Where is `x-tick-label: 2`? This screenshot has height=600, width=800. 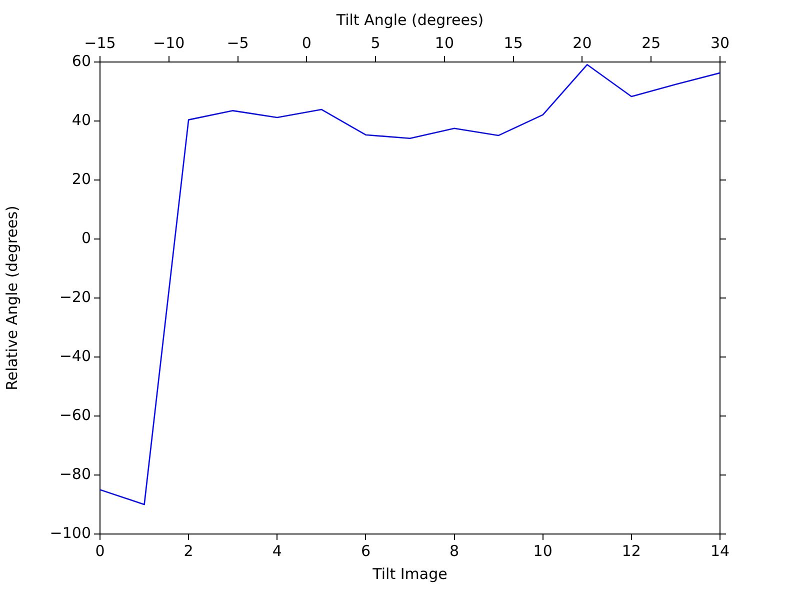 x-tick-label: 2 is located at coordinates (189, 551).